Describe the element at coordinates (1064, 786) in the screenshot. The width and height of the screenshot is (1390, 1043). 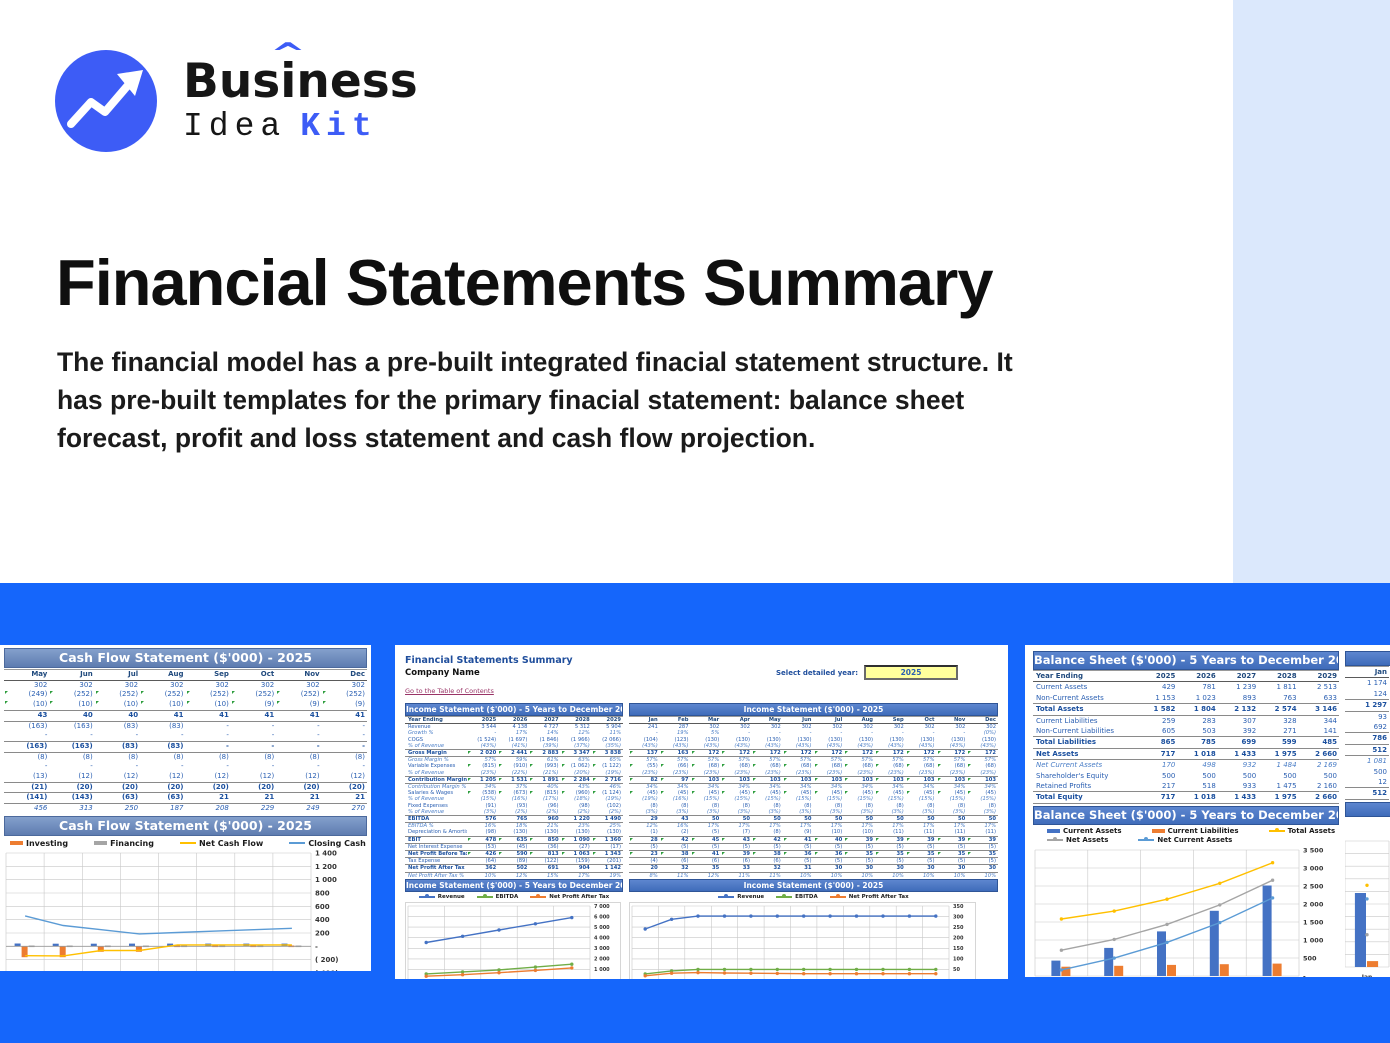
I see `row-label-cell: Retained Profits` at that location.